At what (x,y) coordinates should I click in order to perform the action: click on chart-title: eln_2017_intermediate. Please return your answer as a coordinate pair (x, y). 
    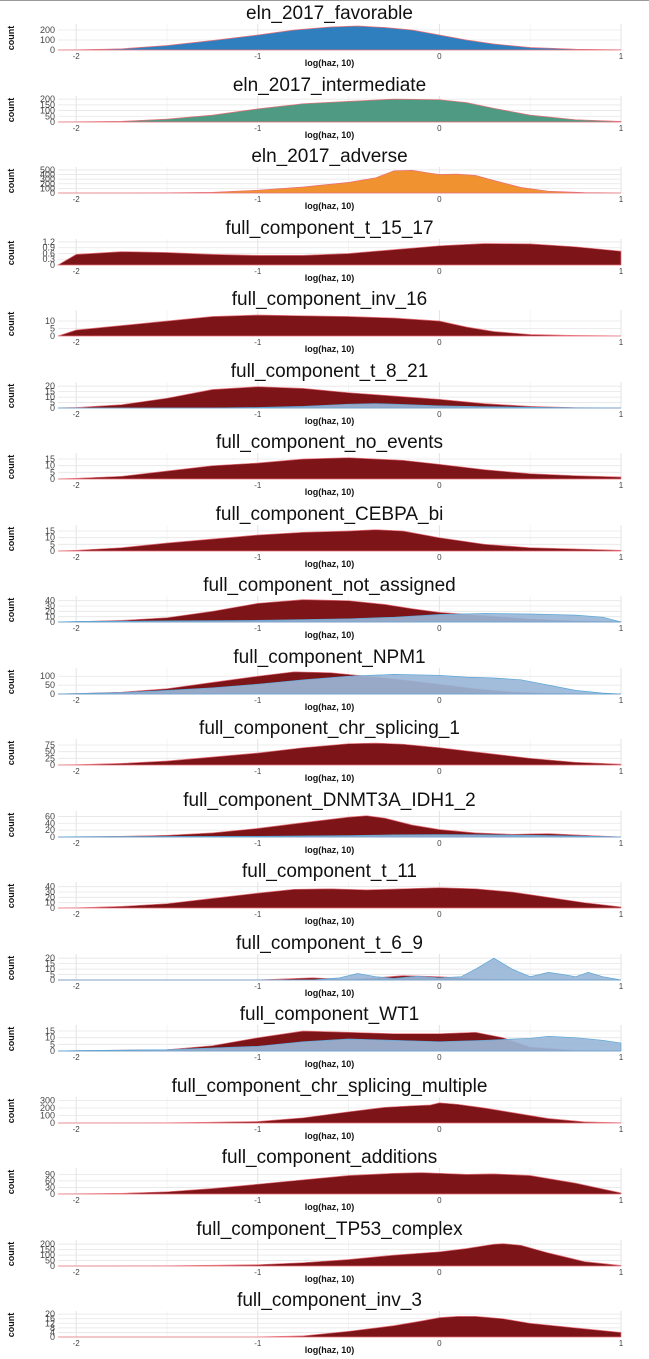
    Looking at the image, I should click on (329, 85).